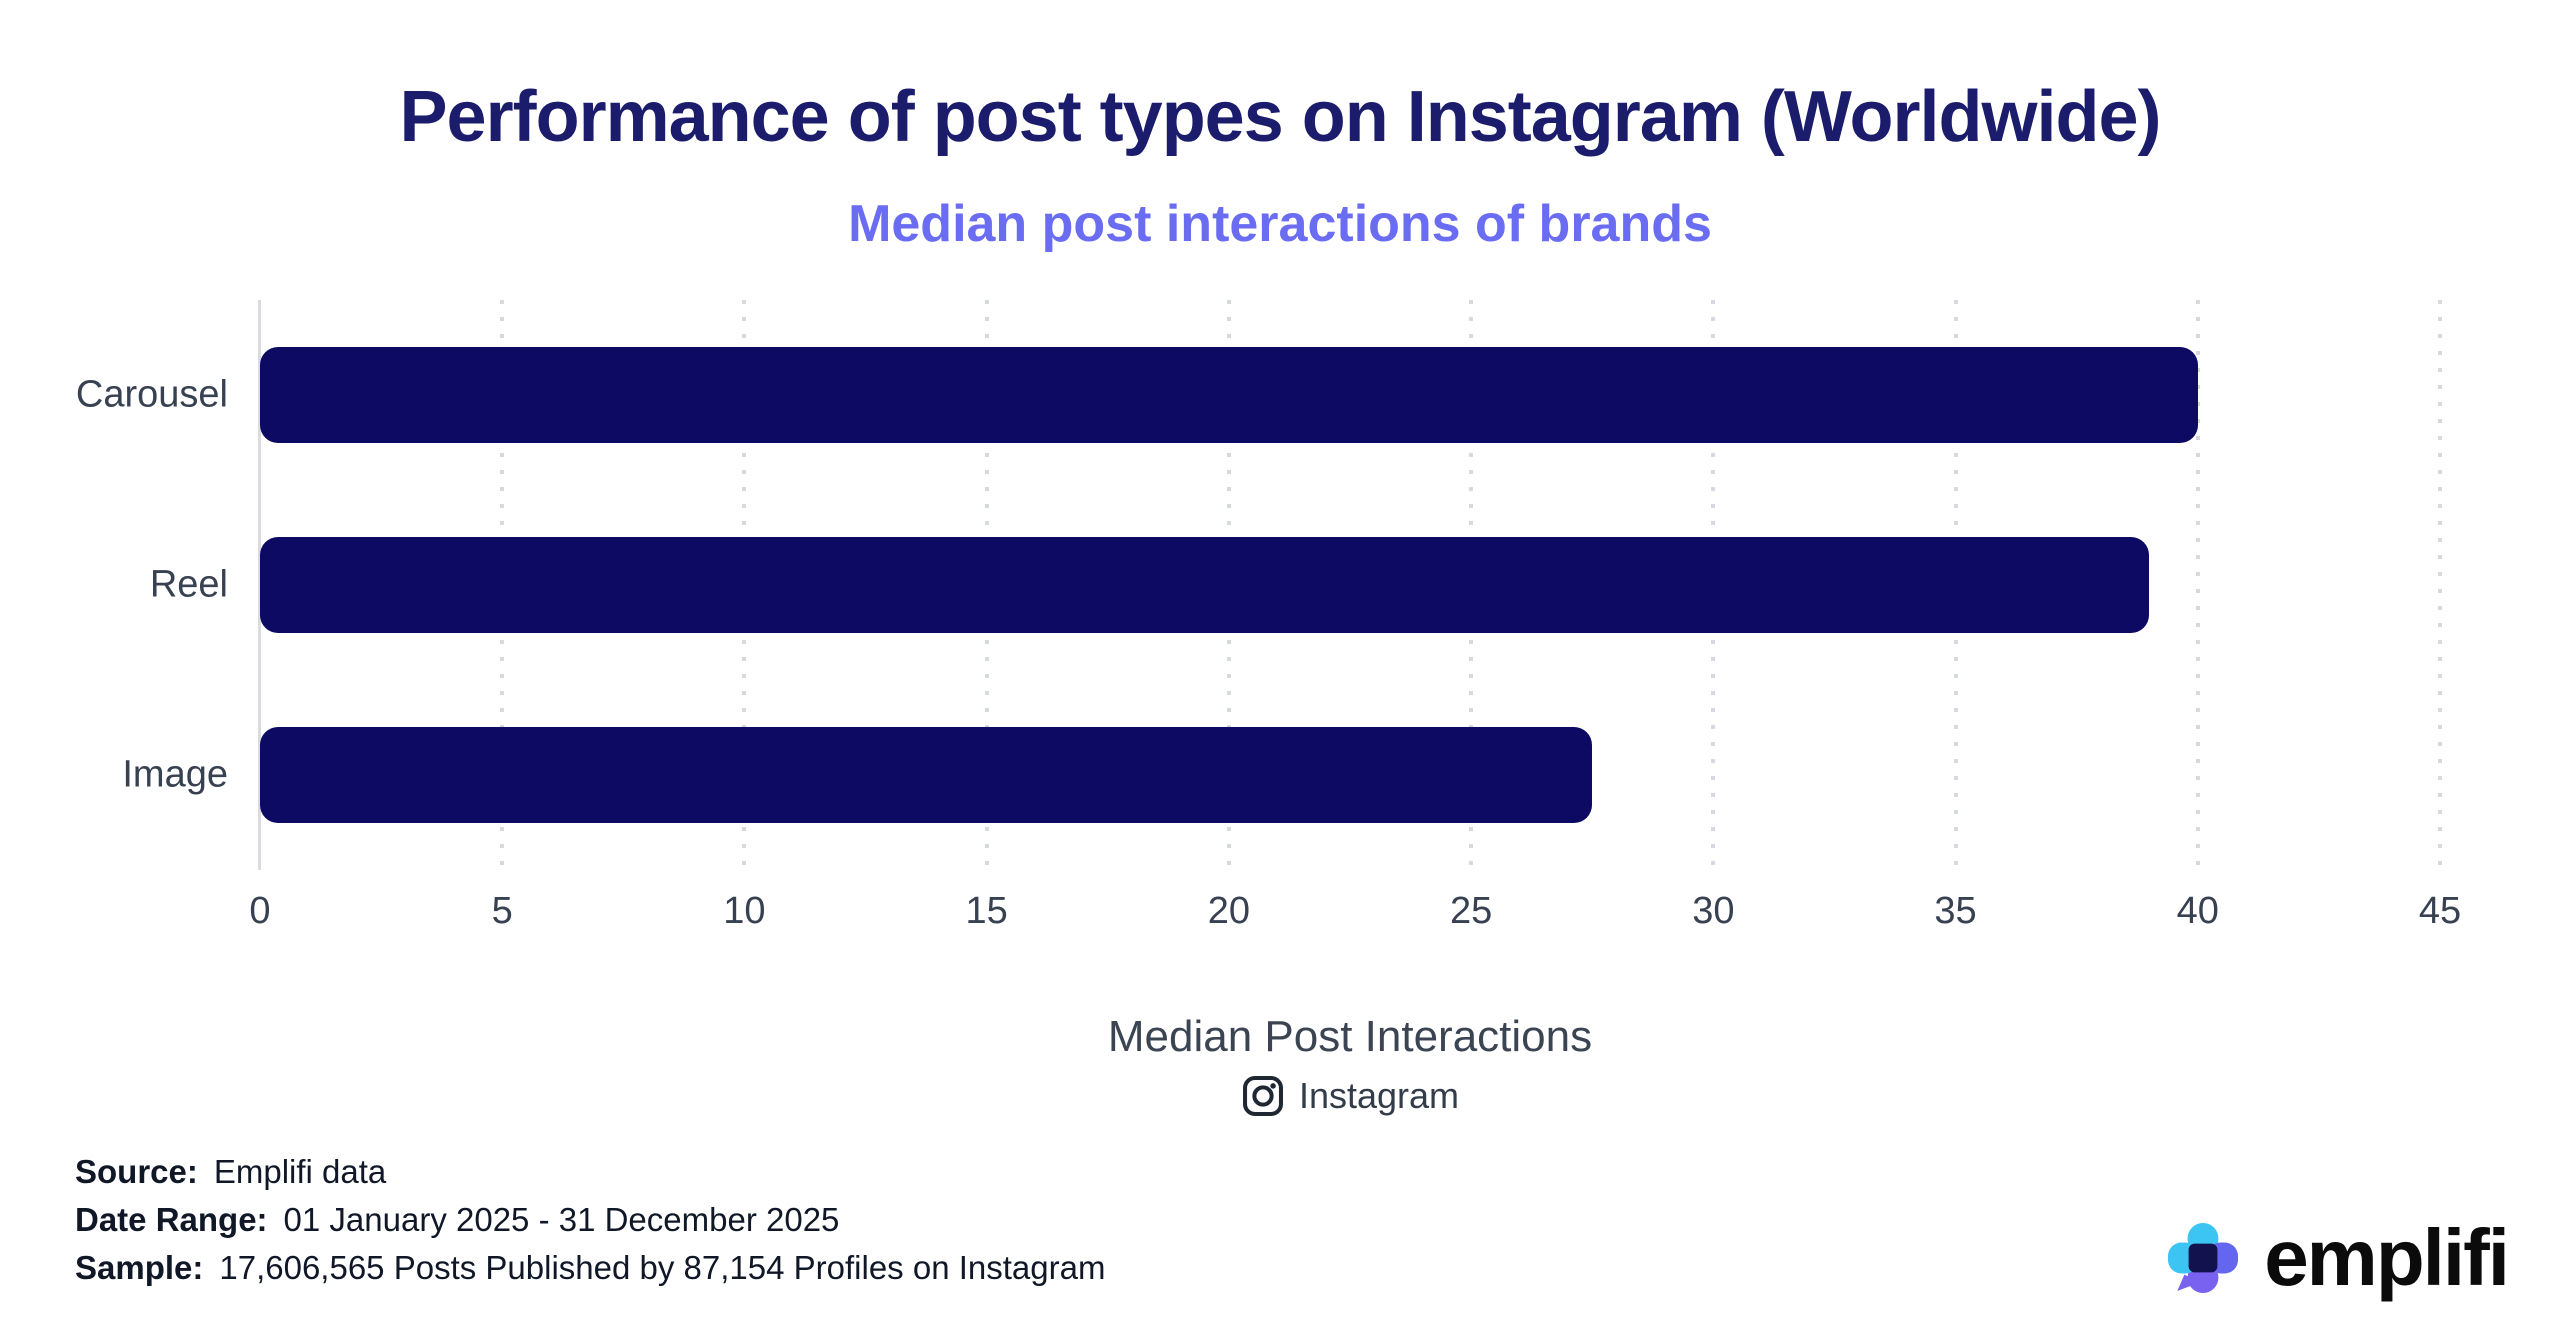 Image resolution: width=2560 pixels, height=1344 pixels. What do you see at coordinates (259, 585) in the screenshot?
I see `y-axis-line` at bounding box center [259, 585].